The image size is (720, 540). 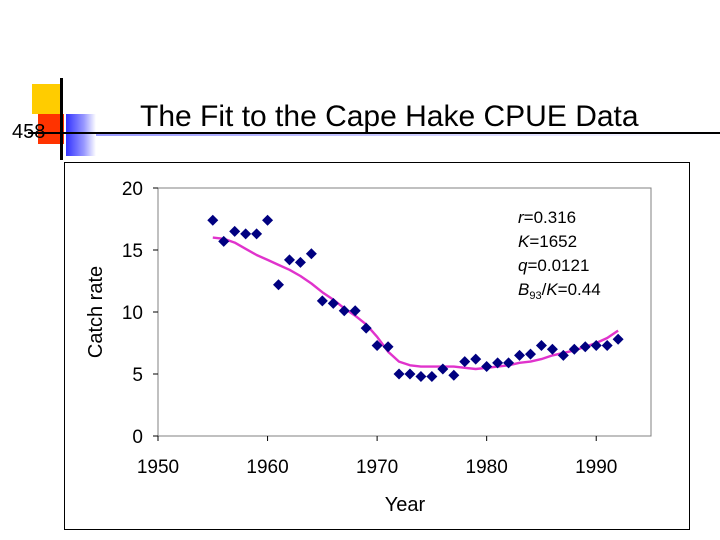 I want to click on data-point-1984, so click(x=530, y=354).